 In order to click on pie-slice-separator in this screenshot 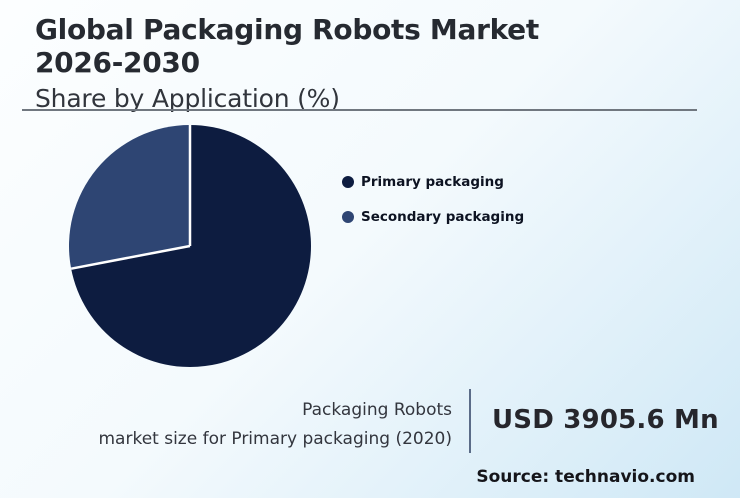, I will do `click(130, 257)`.